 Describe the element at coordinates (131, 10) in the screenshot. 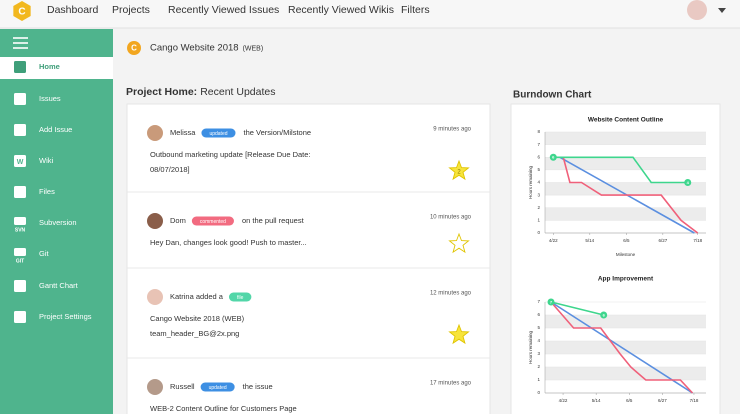

I see `nav-item: Projects` at that location.